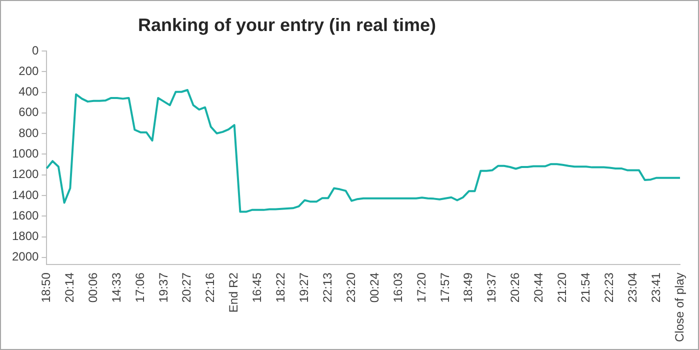  Describe the element at coordinates (187, 287) in the screenshot. I see `x-tick-label: 20:27` at that location.